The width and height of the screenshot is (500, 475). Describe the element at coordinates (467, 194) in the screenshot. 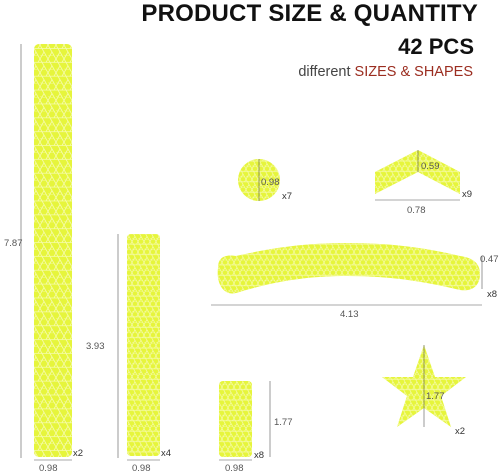

I see `chevron-qty: x9` at that location.